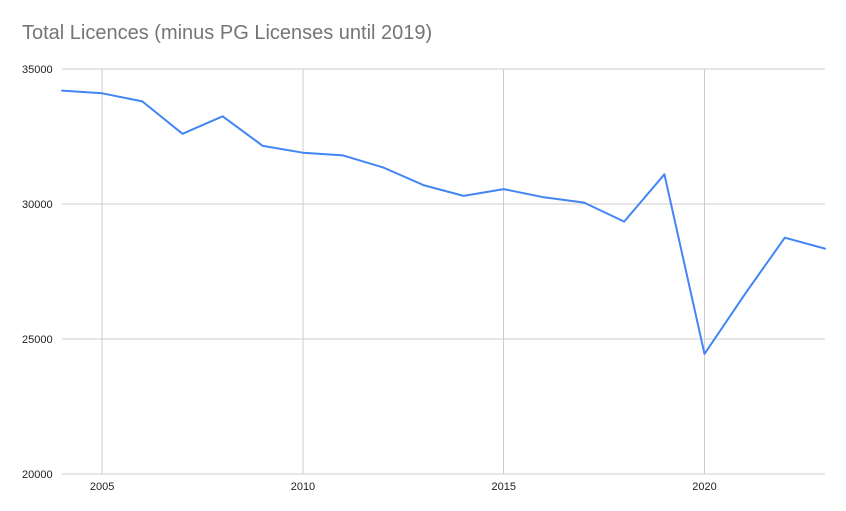 The height and width of the screenshot is (511, 846). What do you see at coordinates (62, 91) in the screenshot?
I see `data-point-2004` at bounding box center [62, 91].